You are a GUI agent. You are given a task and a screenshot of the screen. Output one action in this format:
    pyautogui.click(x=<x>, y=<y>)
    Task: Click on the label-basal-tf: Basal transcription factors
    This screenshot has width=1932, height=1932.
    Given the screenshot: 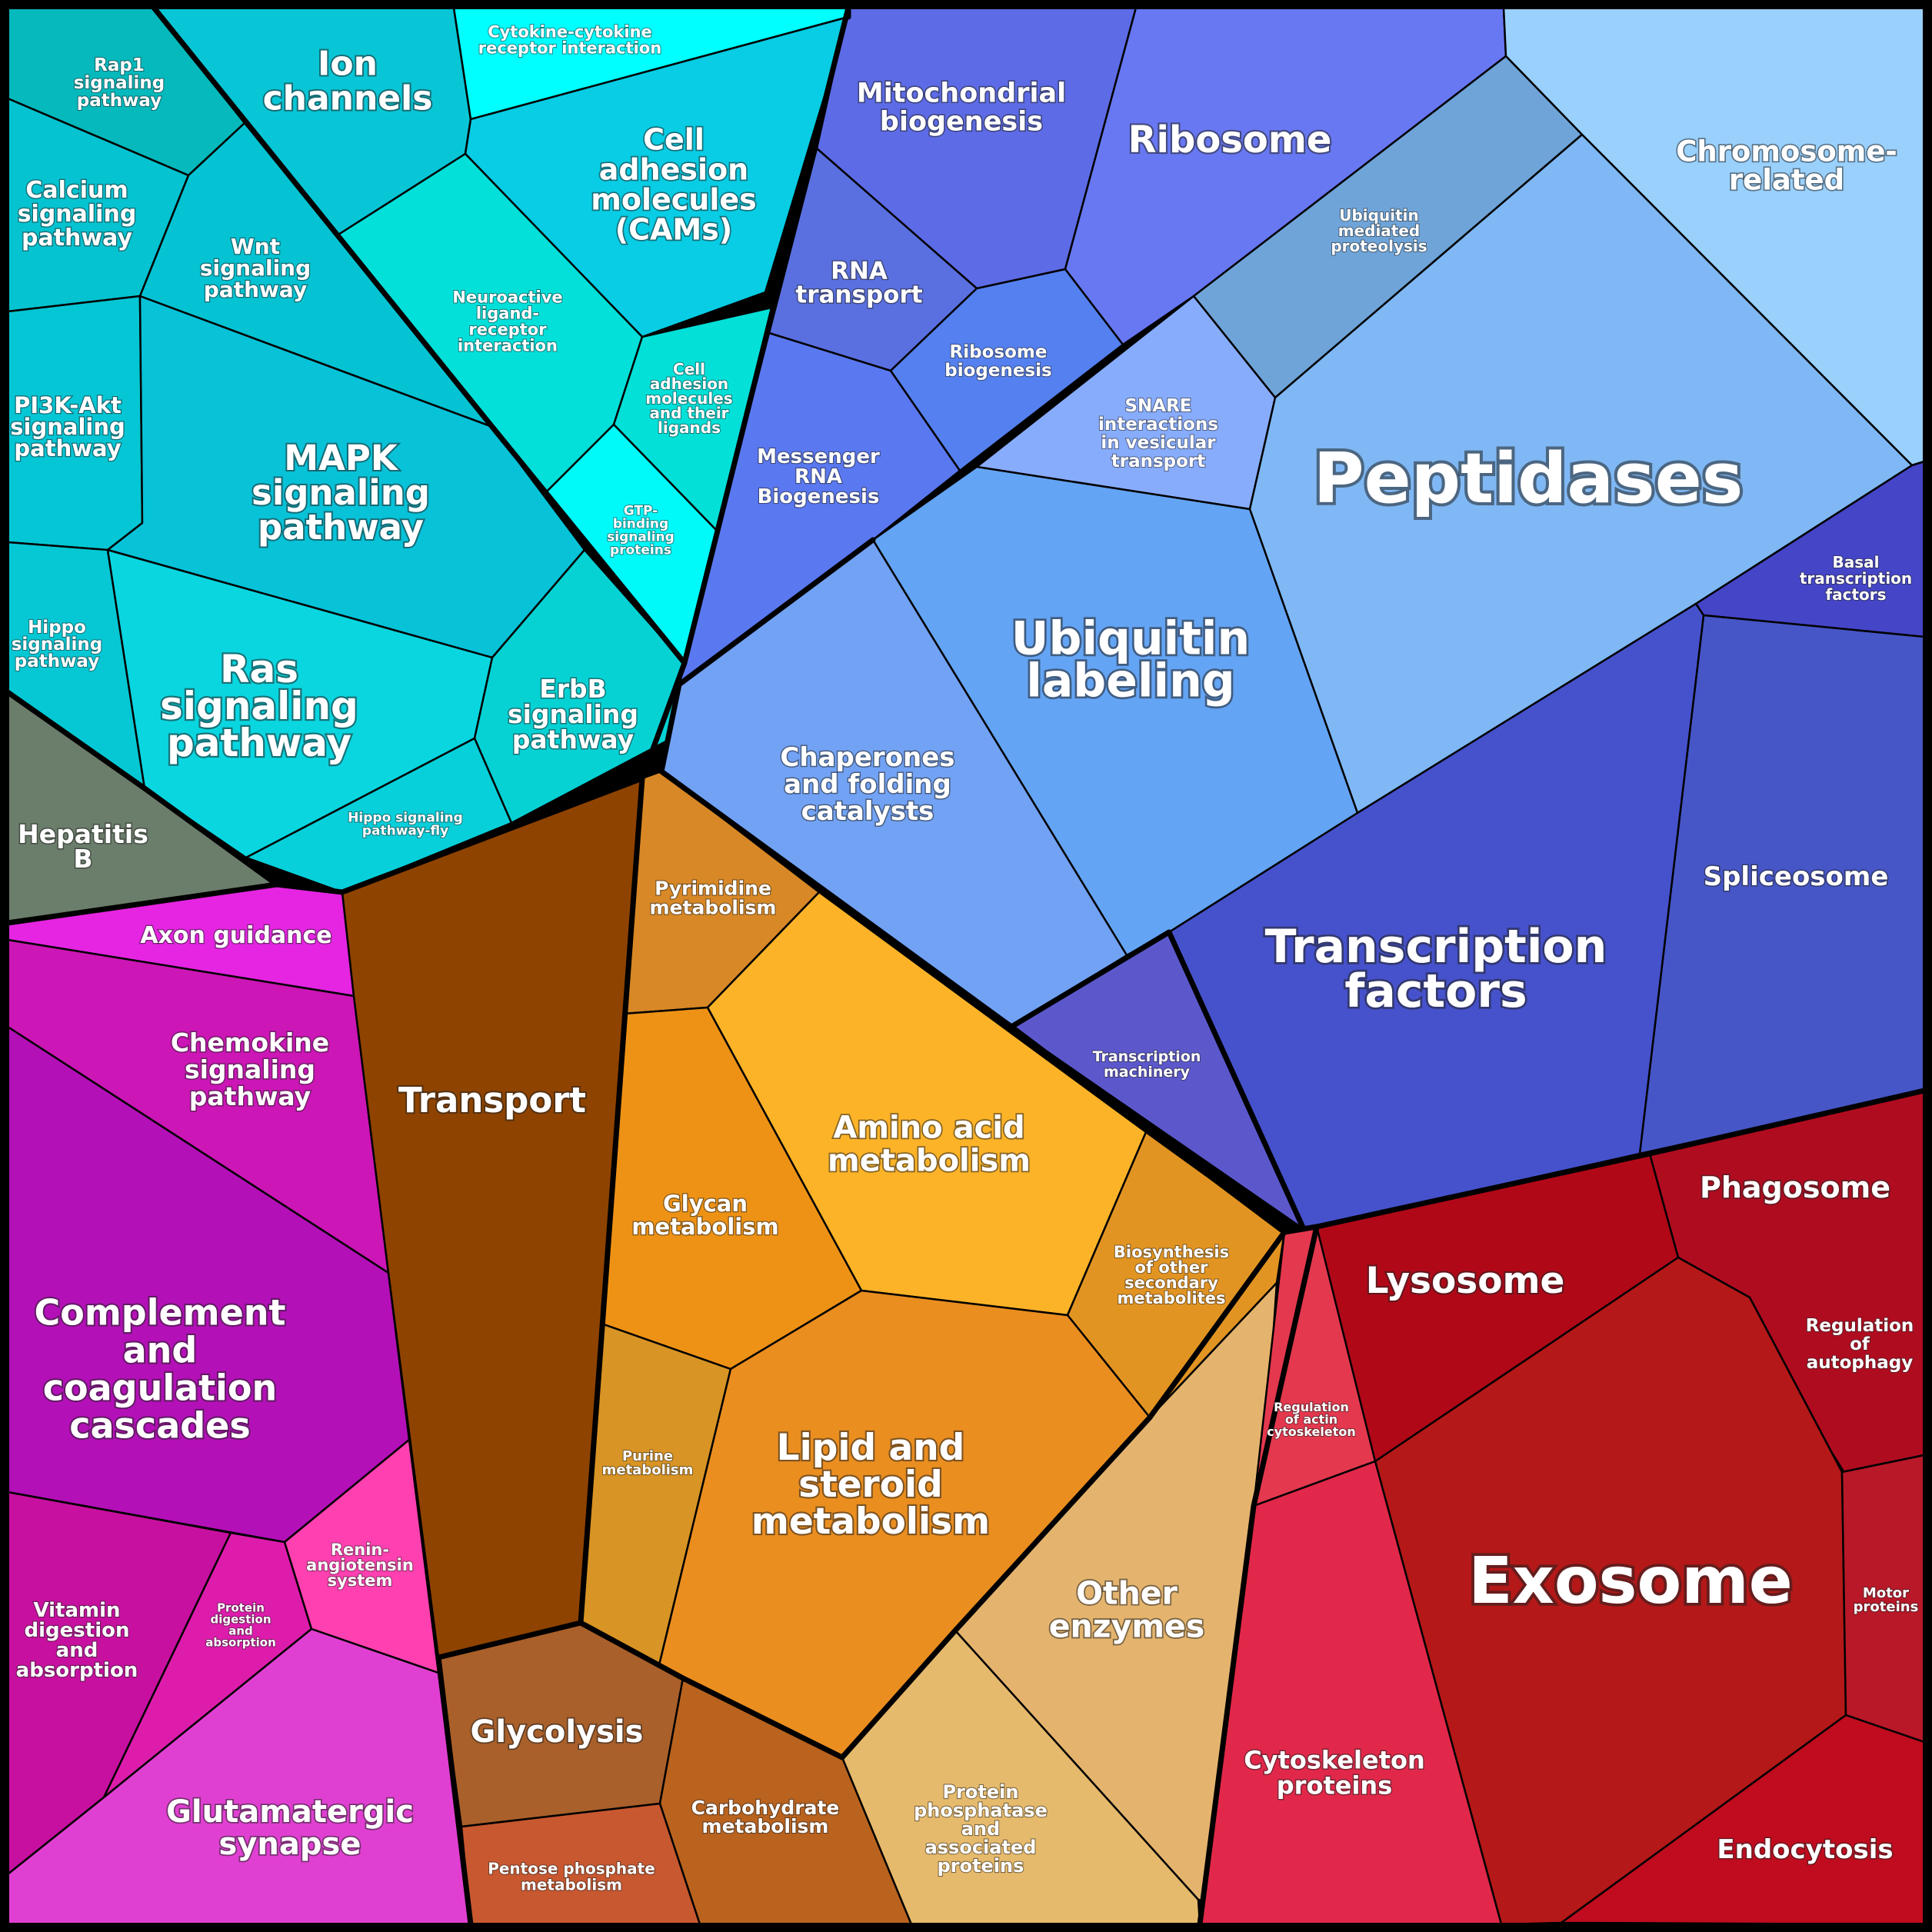 What is the action you would take?
    pyautogui.click(x=1856, y=578)
    